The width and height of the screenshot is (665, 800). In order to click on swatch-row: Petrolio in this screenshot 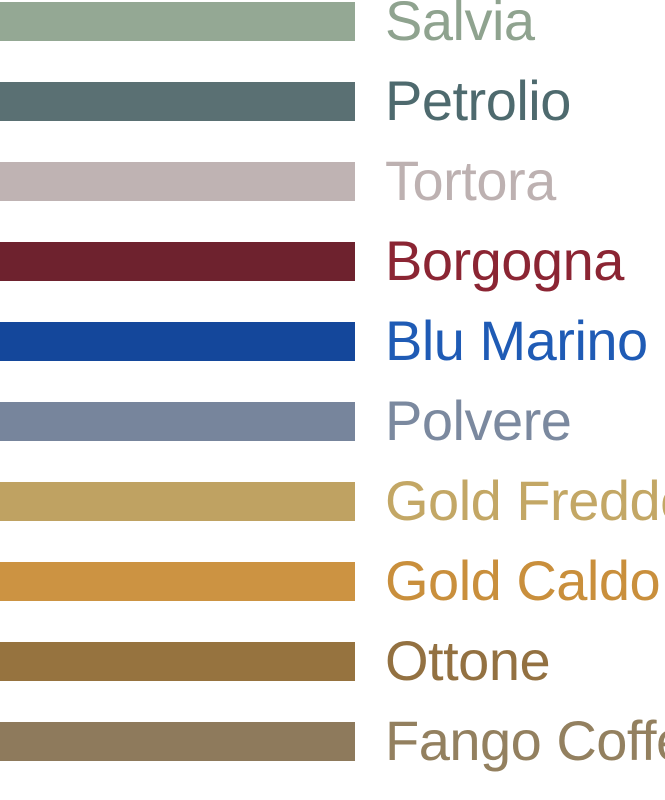, I will do `click(332, 115)`.